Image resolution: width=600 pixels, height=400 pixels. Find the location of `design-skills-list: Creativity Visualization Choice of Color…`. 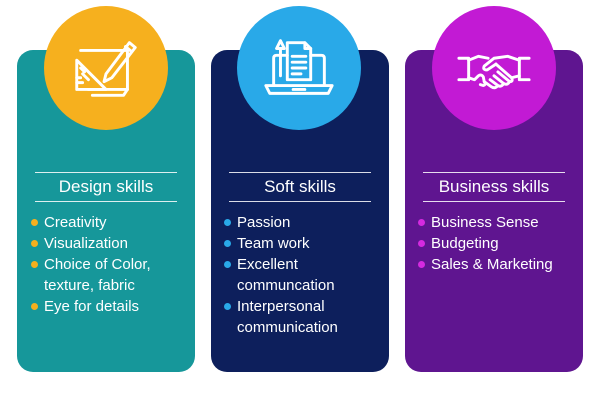

design-skills-list: Creativity Visualization Choice of Color… is located at coordinates (110, 264).